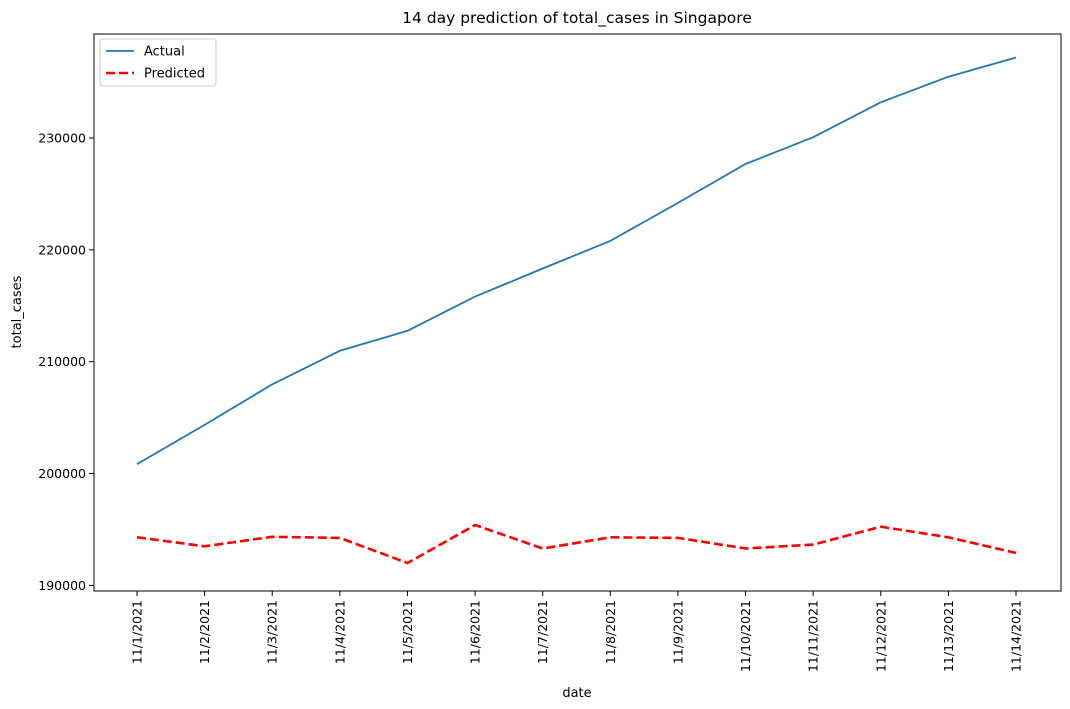  I want to click on series-line-predicted, so click(576, 544).